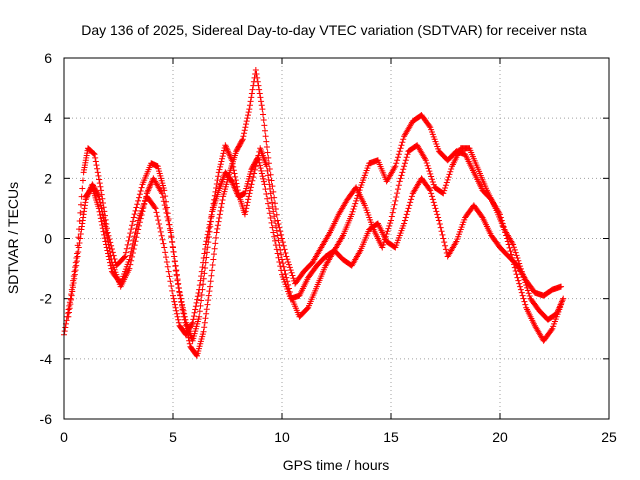 The height and width of the screenshot is (480, 640). I want to click on x-tick-label: 15, so click(391, 437).